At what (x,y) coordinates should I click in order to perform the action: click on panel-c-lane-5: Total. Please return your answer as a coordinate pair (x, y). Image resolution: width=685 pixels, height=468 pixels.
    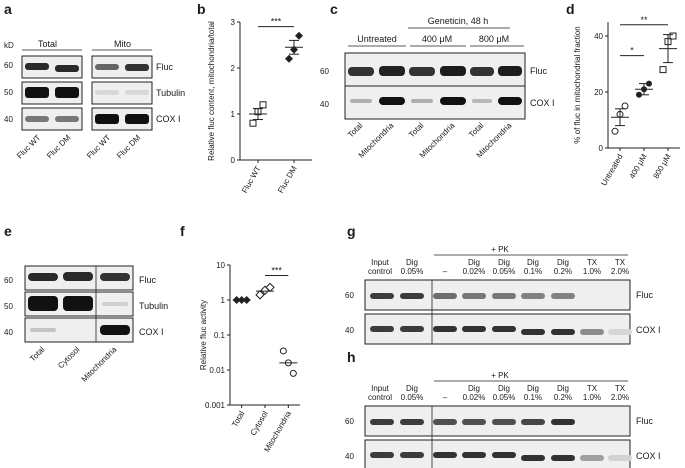
    Looking at the image, I should click on (476, 130).